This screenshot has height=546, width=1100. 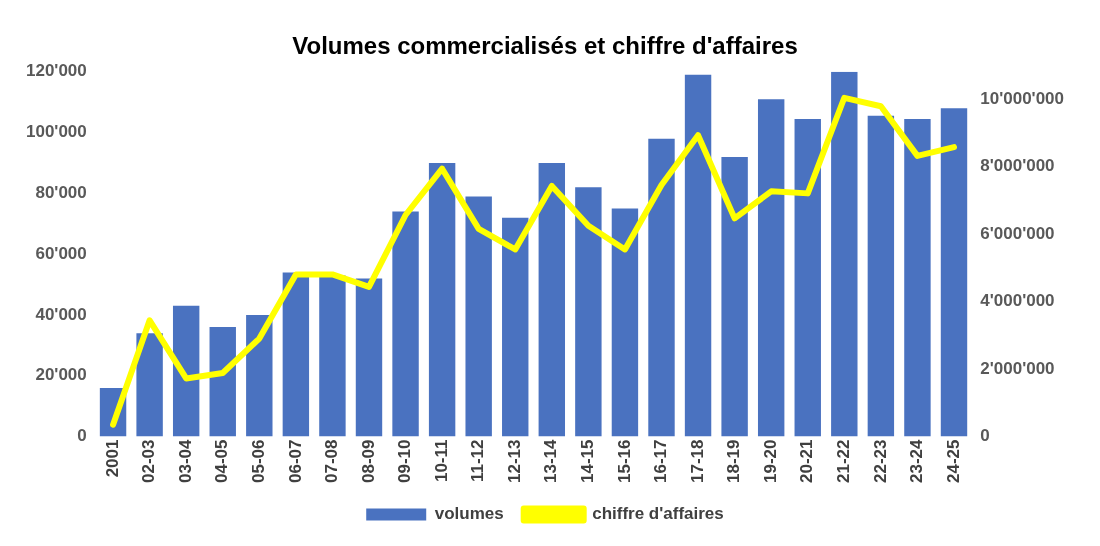 What do you see at coordinates (545, 46) in the screenshot?
I see `chart-title: Volumes commercialisés et chiffre d'affaires` at bounding box center [545, 46].